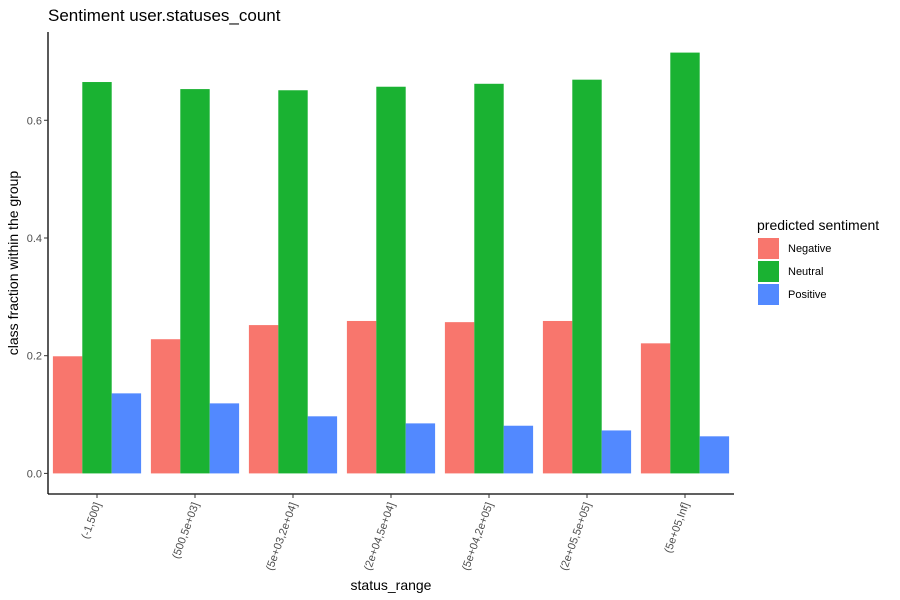  What do you see at coordinates (164, 15) in the screenshot?
I see `chart-title: Sentiment user.statuses_count` at bounding box center [164, 15].